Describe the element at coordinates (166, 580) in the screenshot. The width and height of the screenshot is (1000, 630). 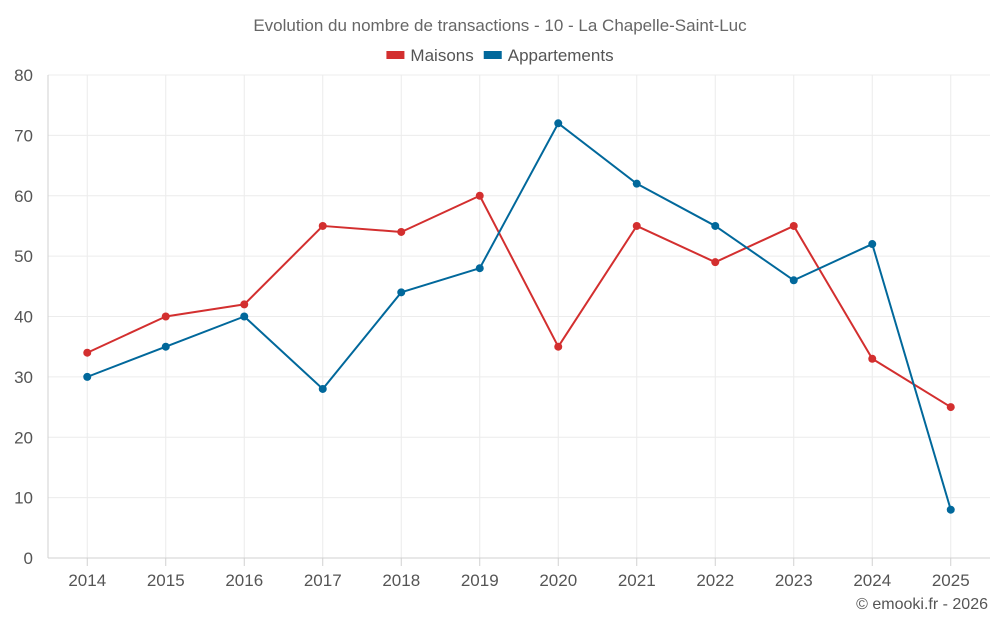
I see `x-tick-label: 2015` at that location.